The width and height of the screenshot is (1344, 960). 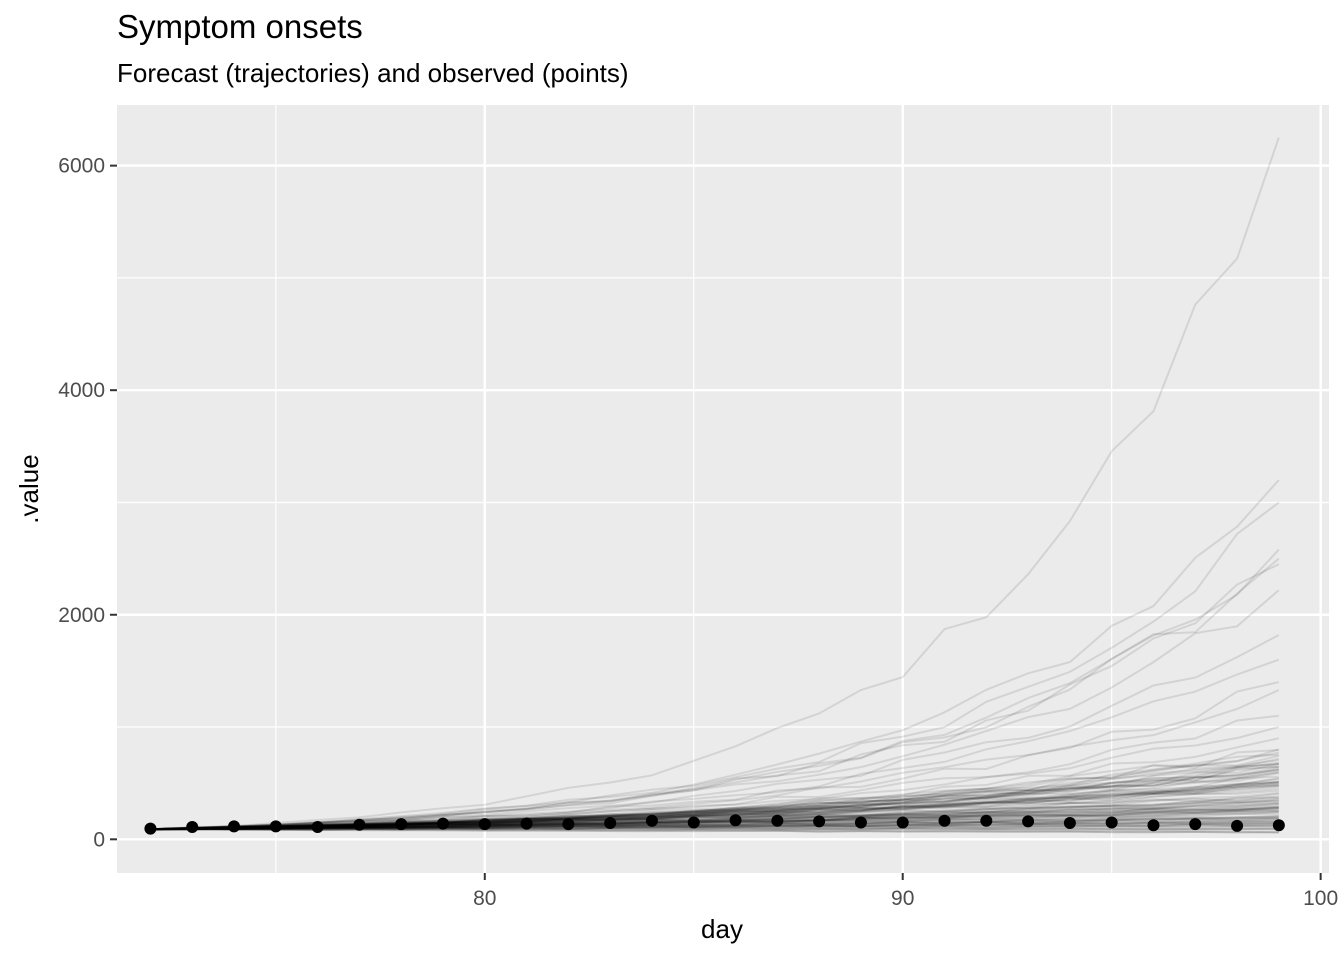 What do you see at coordinates (902, 898) in the screenshot?
I see `x-tick-label: 90` at bounding box center [902, 898].